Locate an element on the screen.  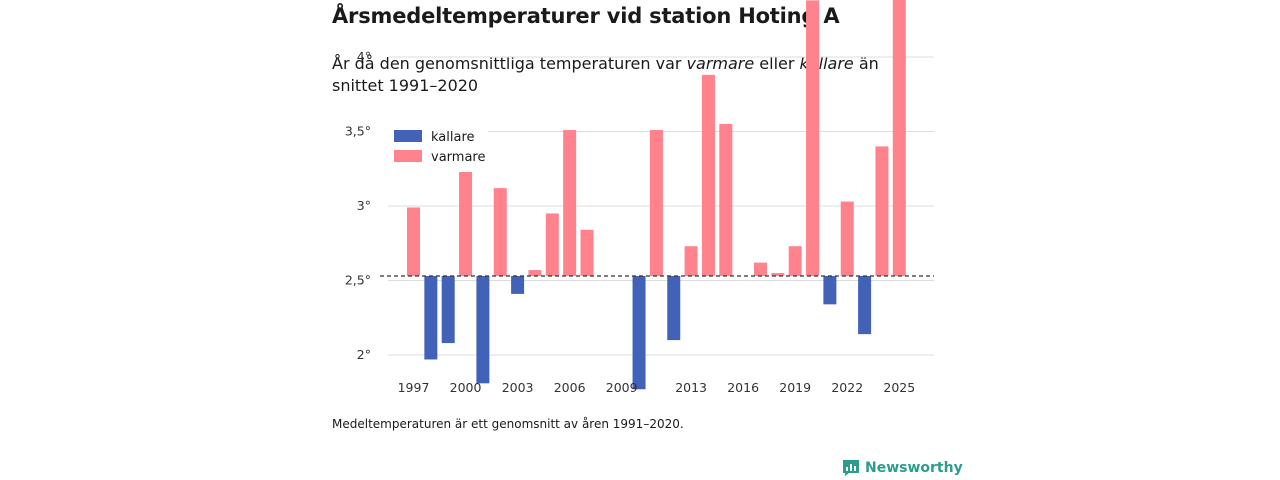
y-tick-label: 4° is located at coordinates (364, 56).